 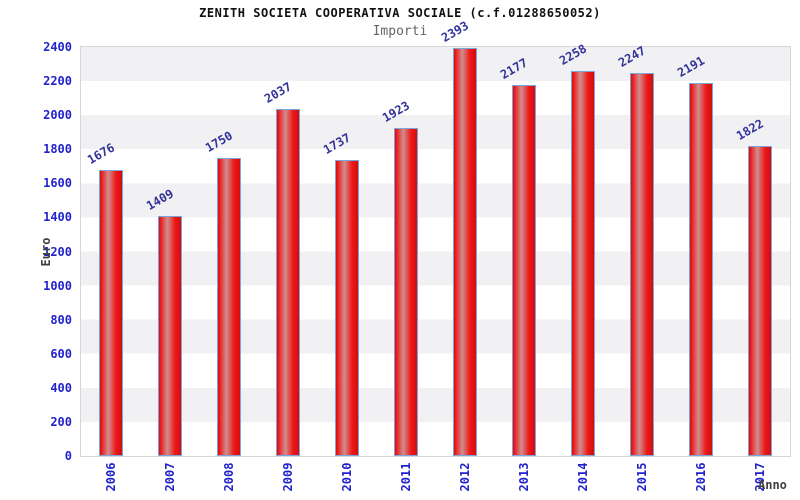 What do you see at coordinates (46, 252) in the screenshot?
I see `y-axis-label: Euro` at bounding box center [46, 252].